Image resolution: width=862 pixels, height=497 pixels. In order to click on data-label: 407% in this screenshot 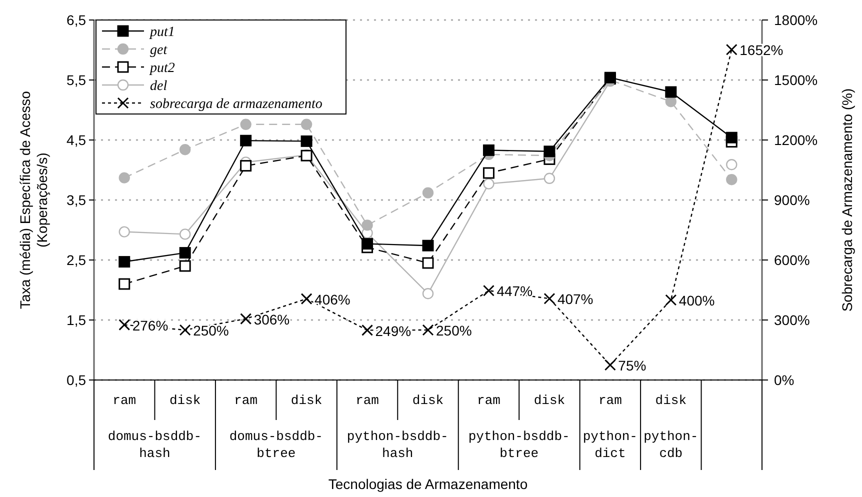, I will do `click(575, 299)`.